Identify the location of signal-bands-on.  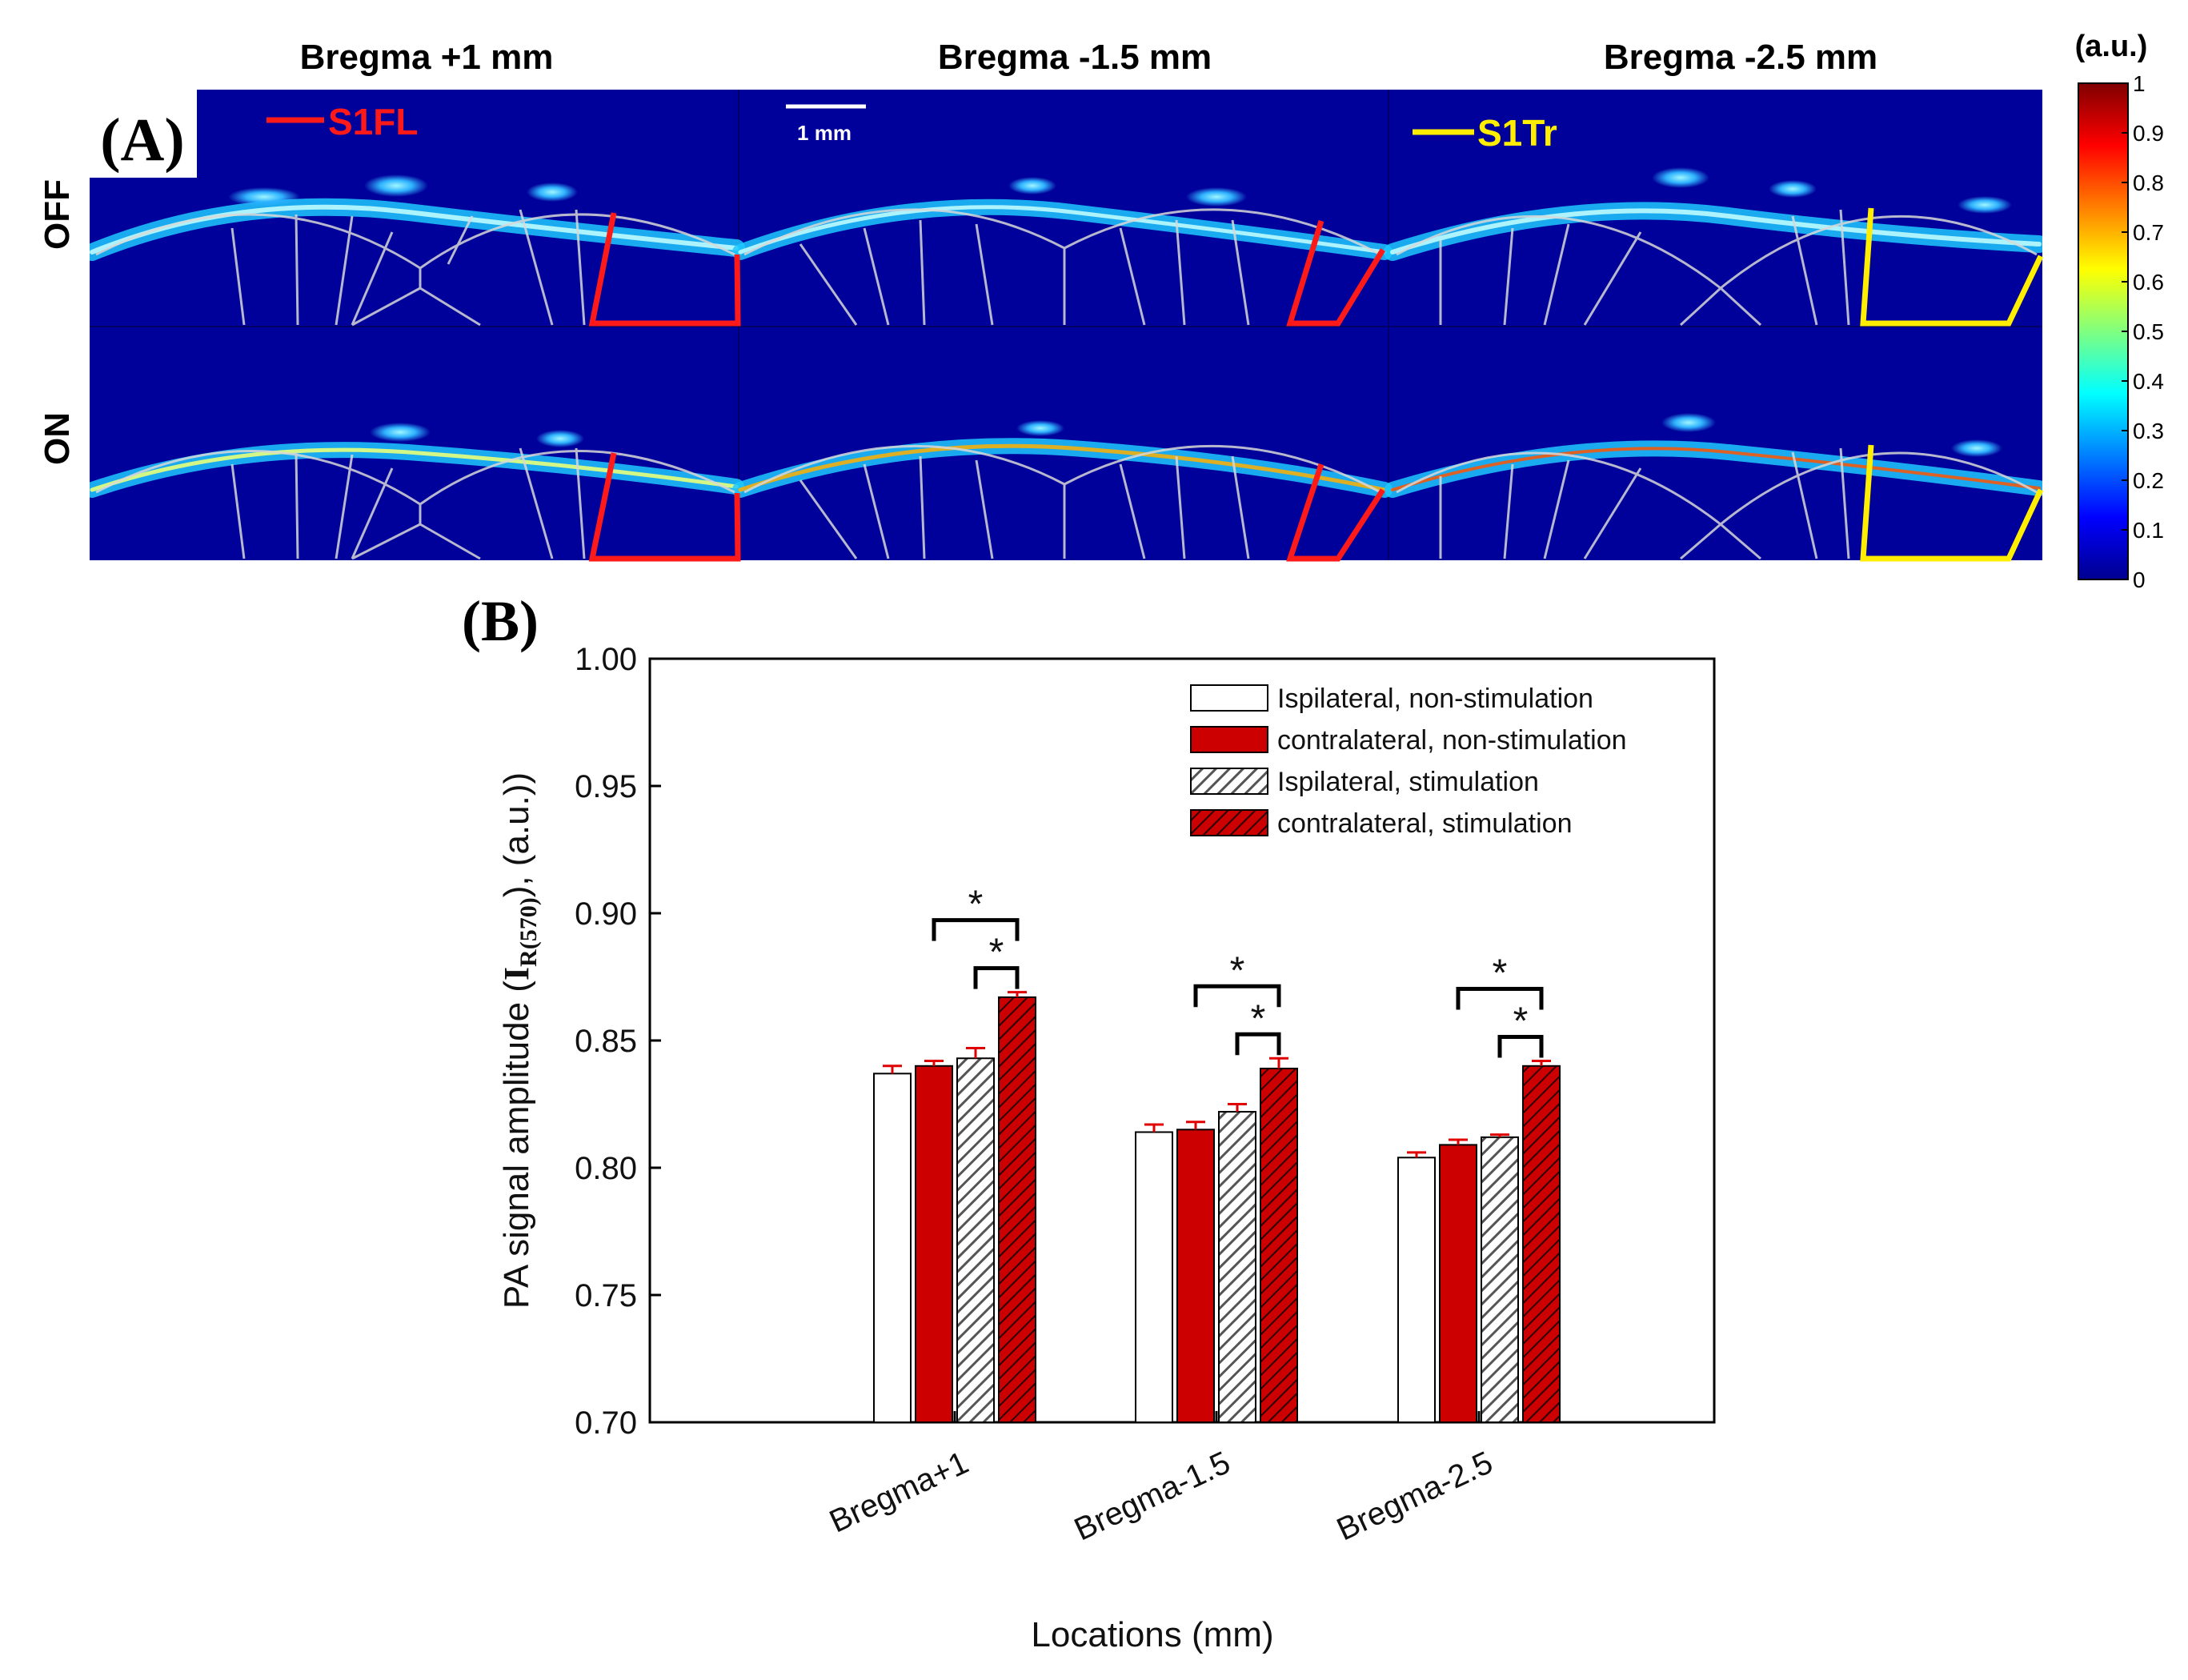
(1066, 455).